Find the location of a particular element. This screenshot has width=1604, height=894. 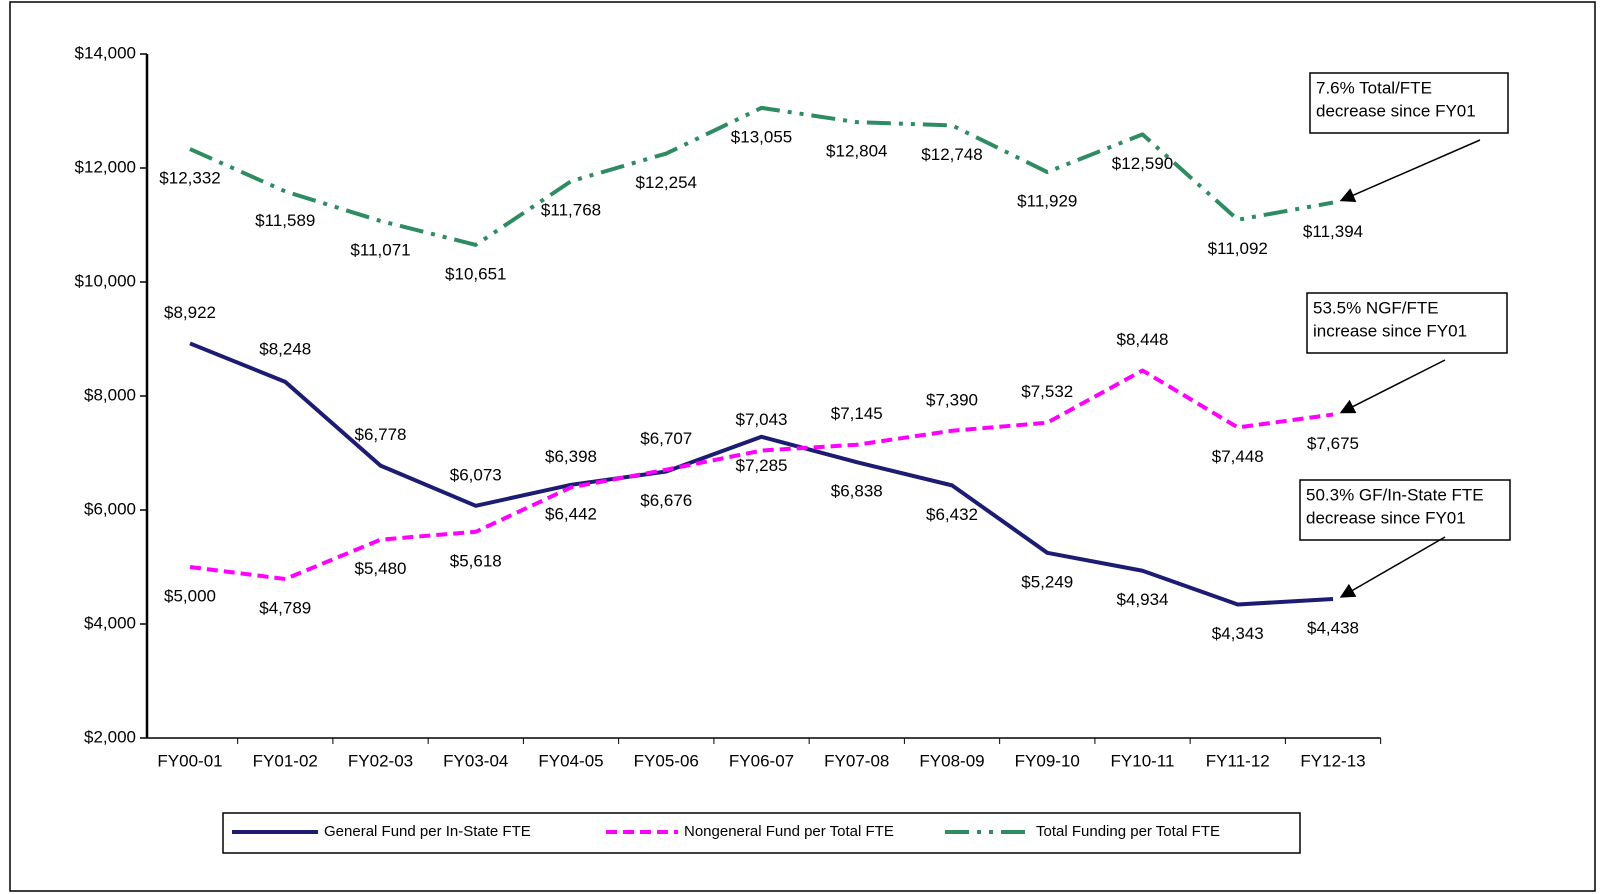

y-tick-label: $8,000 is located at coordinates (110, 394).